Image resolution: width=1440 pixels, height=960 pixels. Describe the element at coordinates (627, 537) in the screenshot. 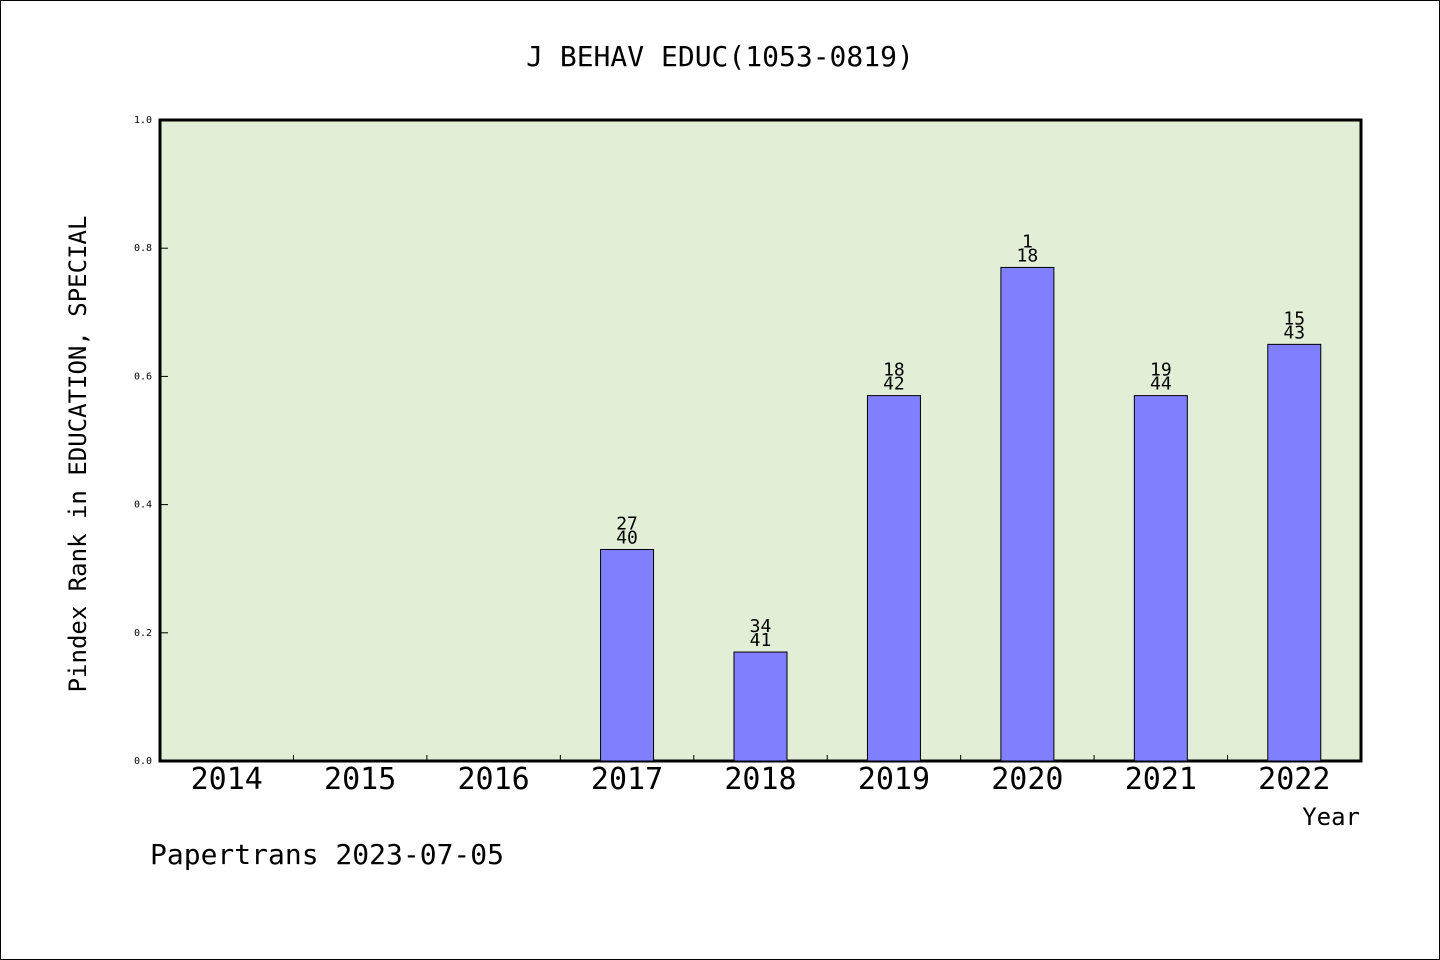

I see `bar-total-label-2017: 40` at that location.